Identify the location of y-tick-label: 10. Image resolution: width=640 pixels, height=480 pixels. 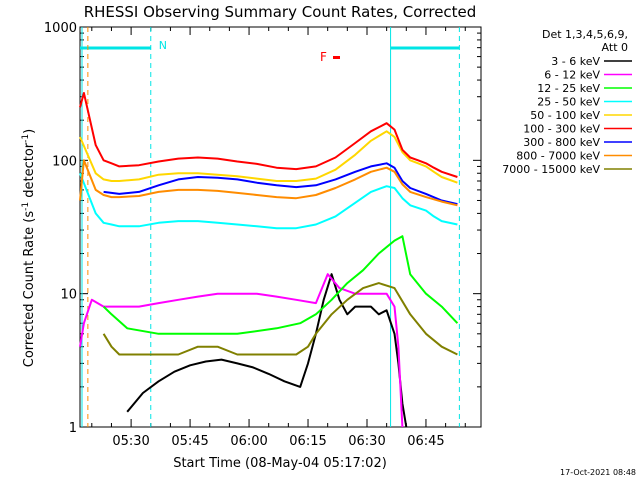
(68, 295).